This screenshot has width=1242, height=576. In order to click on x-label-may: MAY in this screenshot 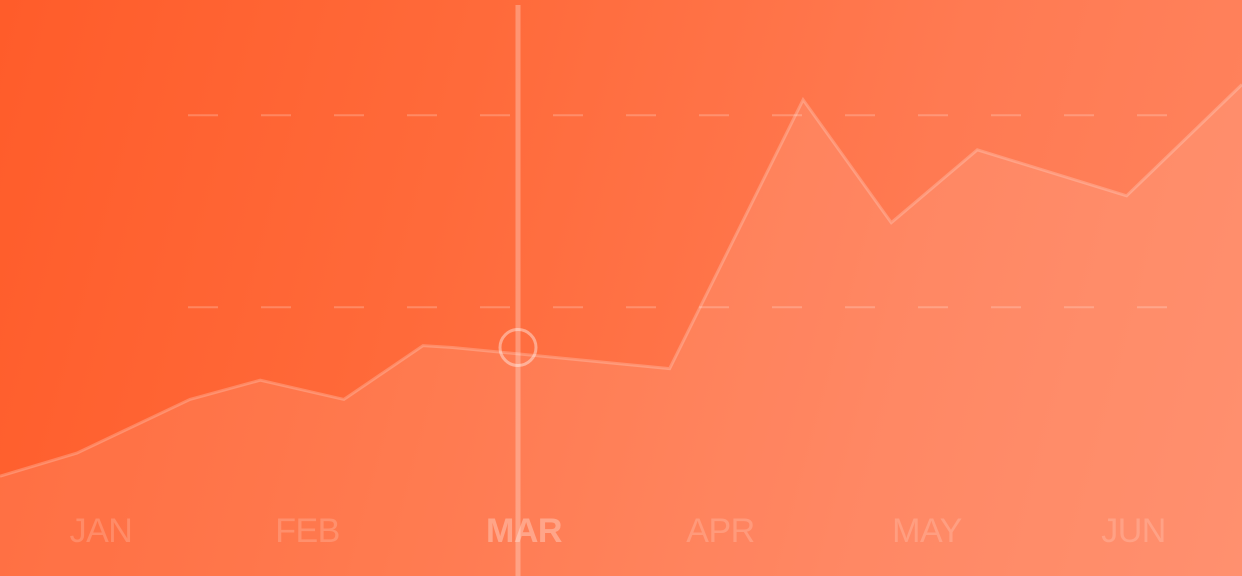, I will do `click(927, 531)`.